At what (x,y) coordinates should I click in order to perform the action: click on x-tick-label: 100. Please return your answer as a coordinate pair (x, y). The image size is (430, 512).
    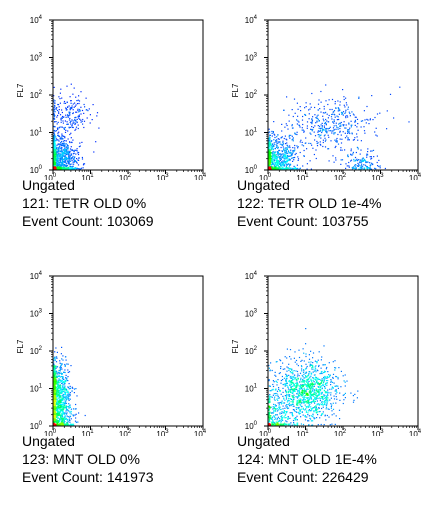
    Looking at the image, I should click on (50, 432).